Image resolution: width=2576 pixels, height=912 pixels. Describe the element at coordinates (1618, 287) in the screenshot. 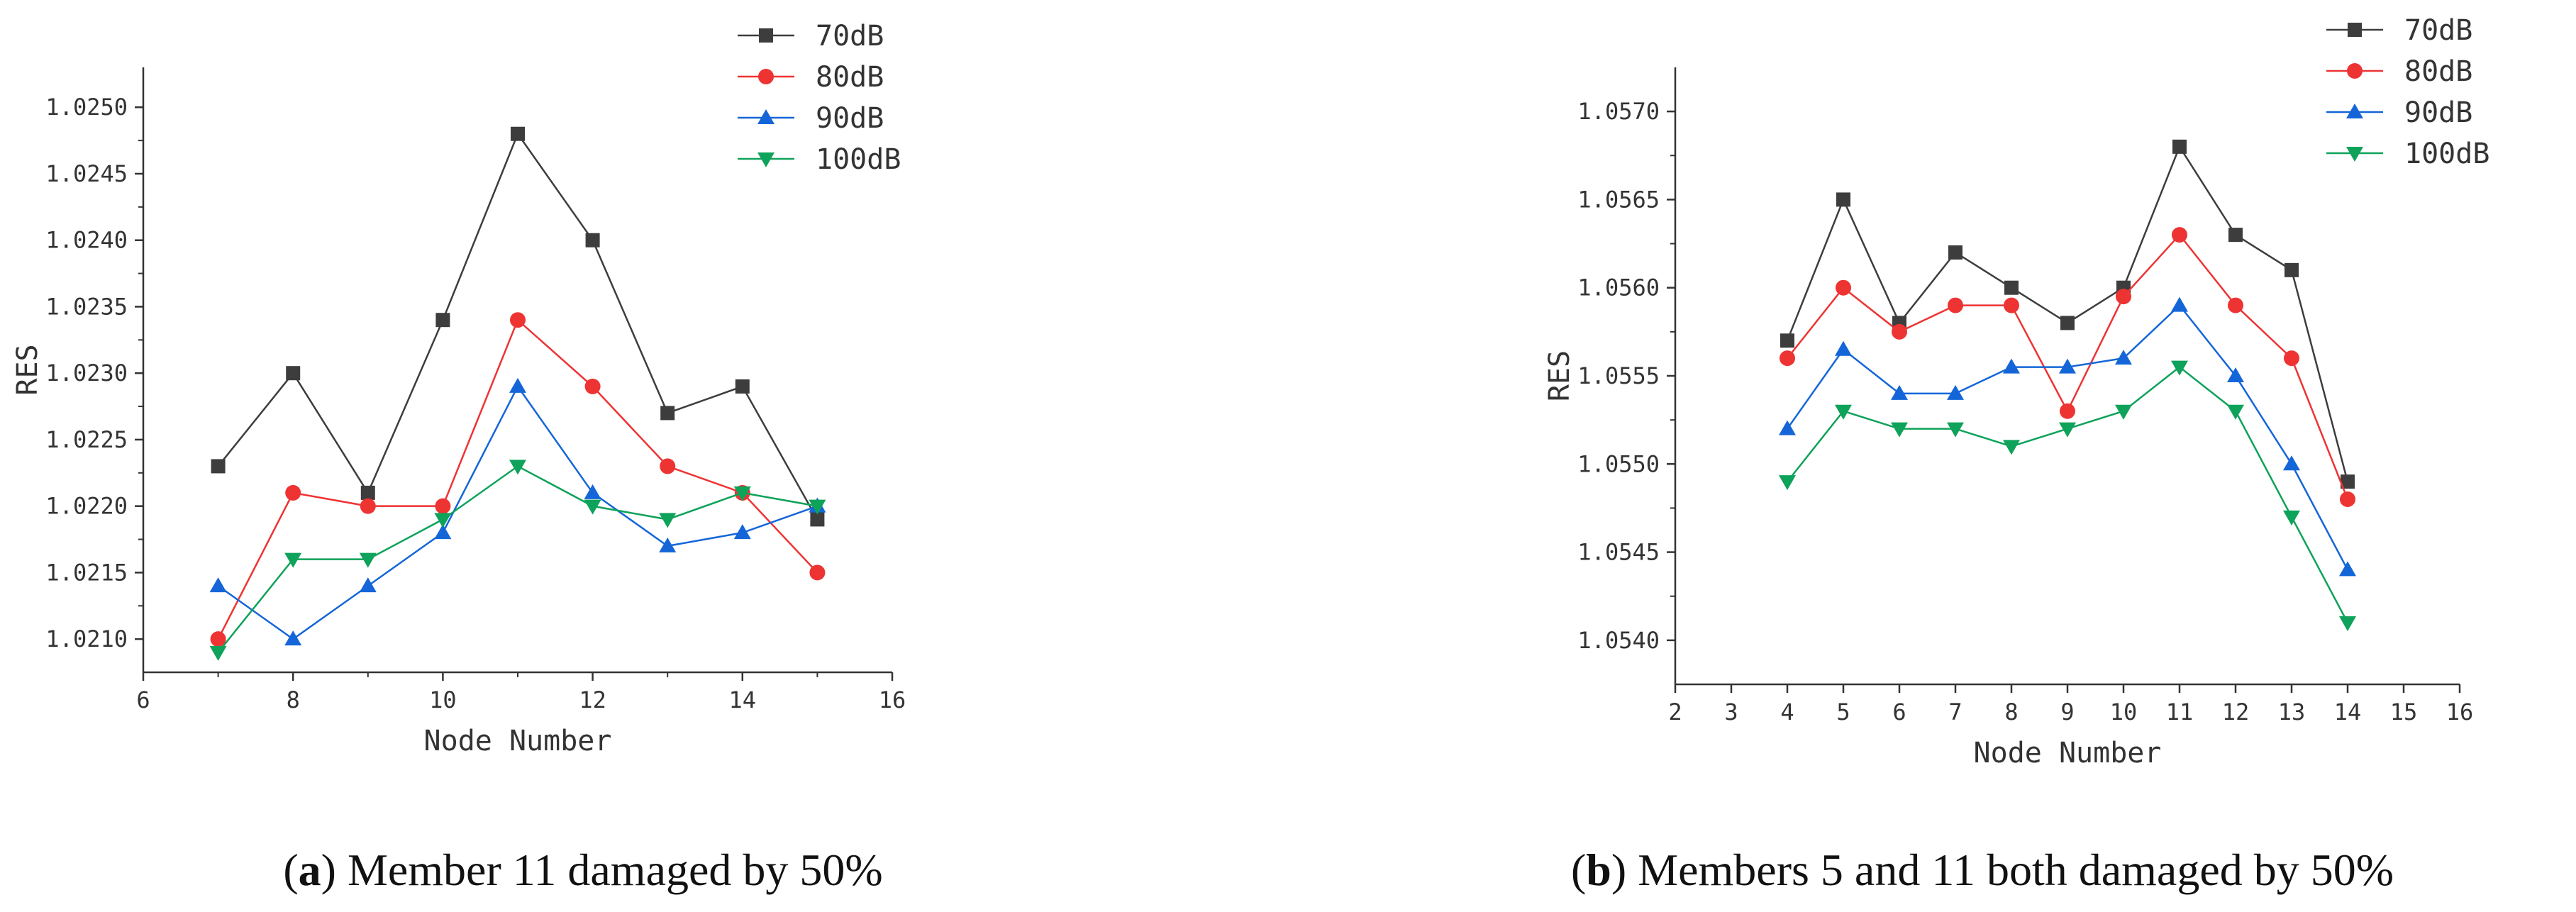

I see `y-tick-label: 1.0560` at that location.